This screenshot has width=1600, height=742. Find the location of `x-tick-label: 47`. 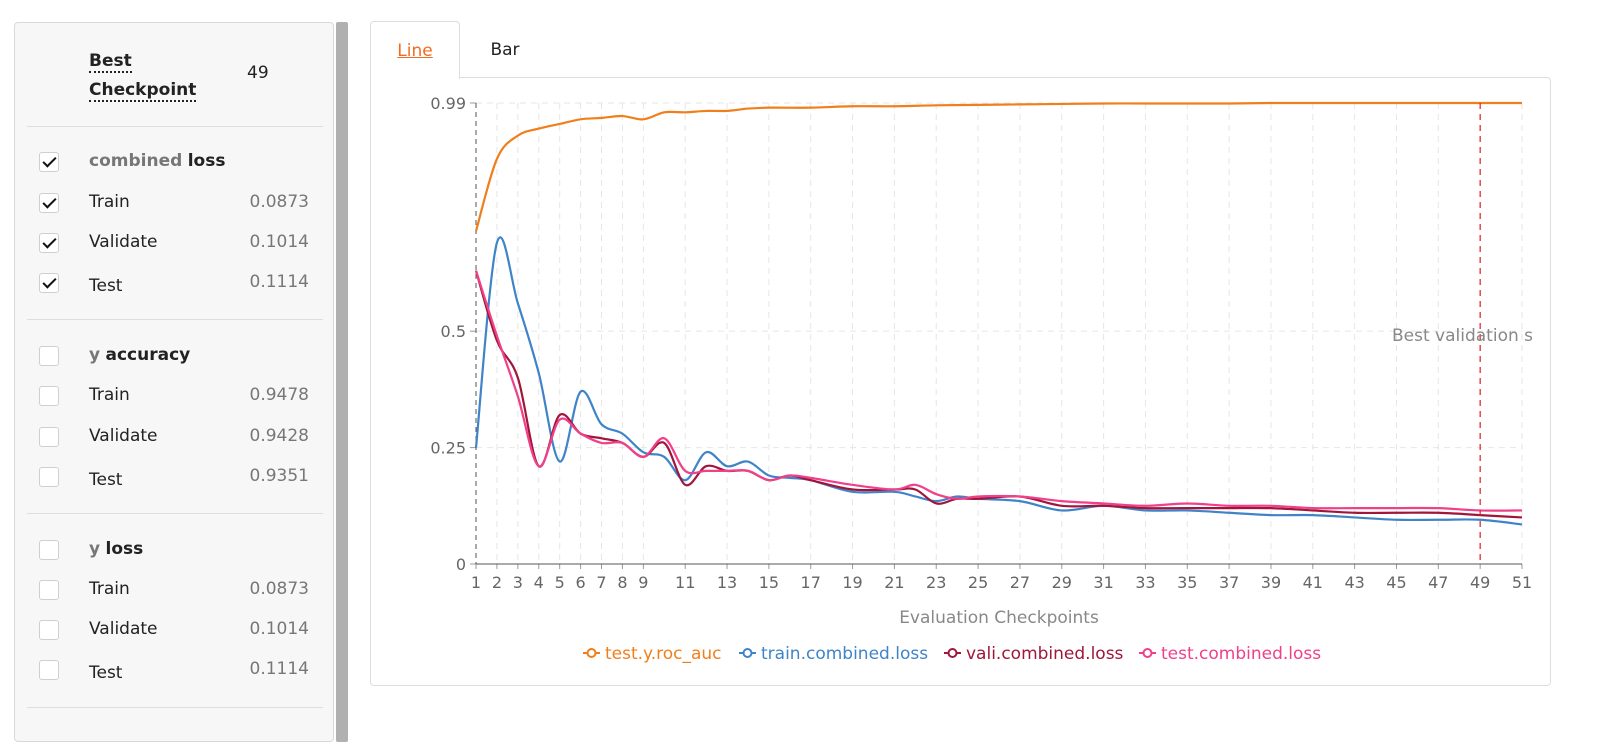

x-tick-label: 47 is located at coordinates (1438, 582).